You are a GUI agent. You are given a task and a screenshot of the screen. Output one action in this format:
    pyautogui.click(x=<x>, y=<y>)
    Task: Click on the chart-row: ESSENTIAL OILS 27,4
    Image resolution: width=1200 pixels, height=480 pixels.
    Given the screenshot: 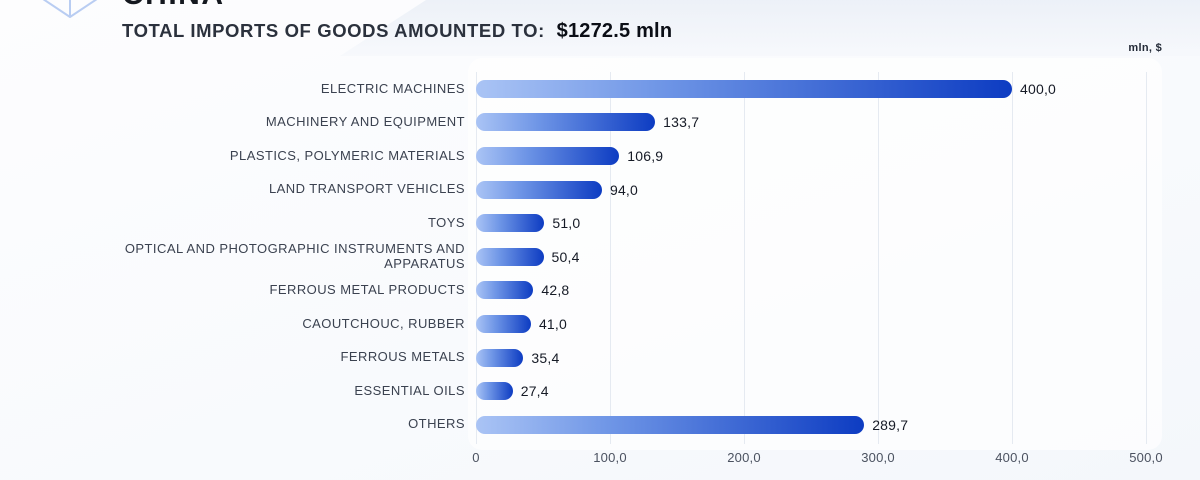 What is the action you would take?
    pyautogui.click(x=600, y=391)
    